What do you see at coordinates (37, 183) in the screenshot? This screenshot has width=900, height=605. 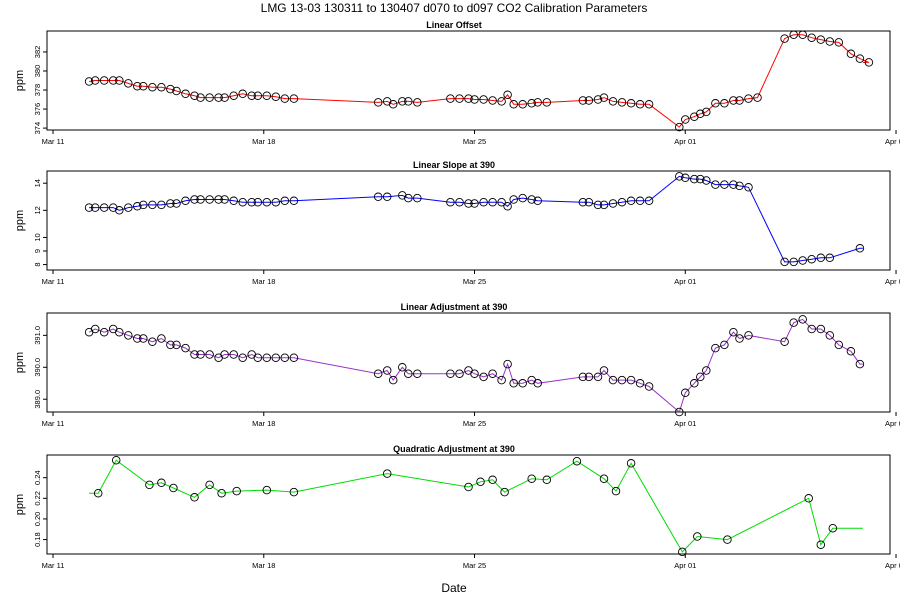 I see `y-tick-label: 14` at bounding box center [37, 183].